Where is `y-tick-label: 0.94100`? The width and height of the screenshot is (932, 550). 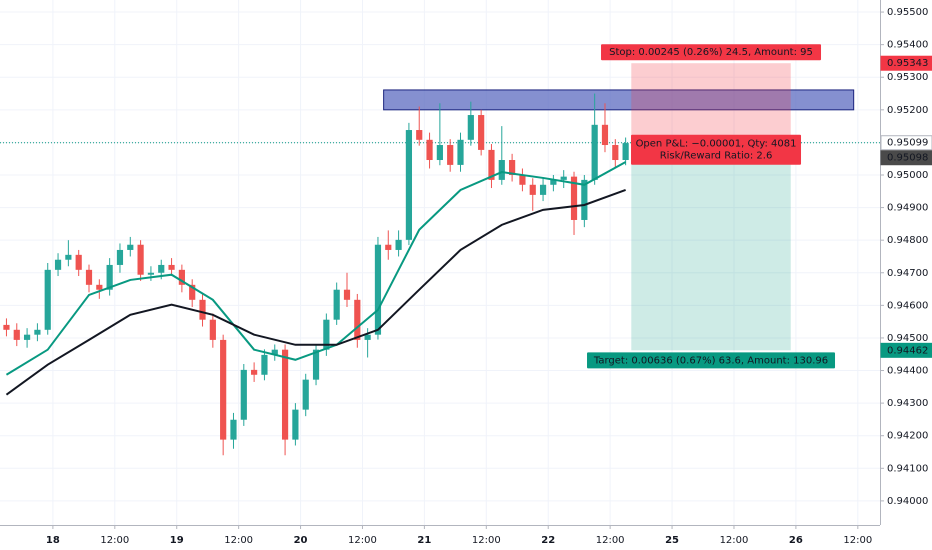
y-tick-label: 0.94100 is located at coordinates (907, 468).